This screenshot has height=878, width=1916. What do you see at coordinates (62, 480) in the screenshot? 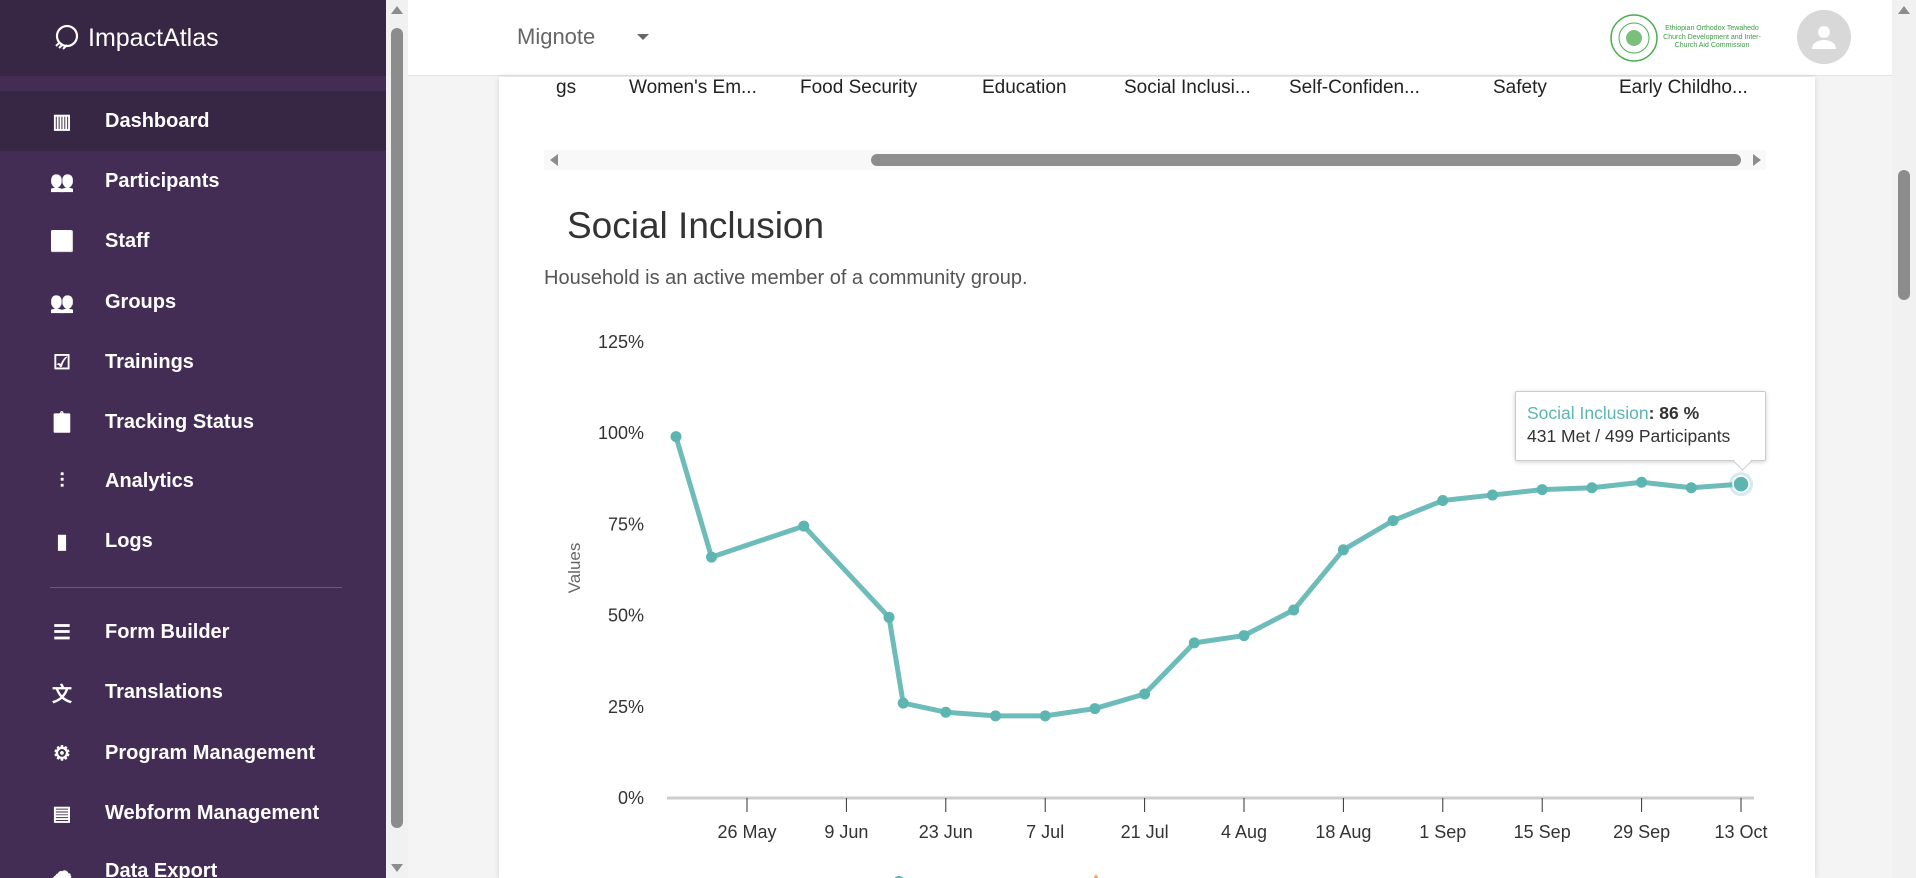
I see `waveform-icon: ⫶` at bounding box center [62, 480].